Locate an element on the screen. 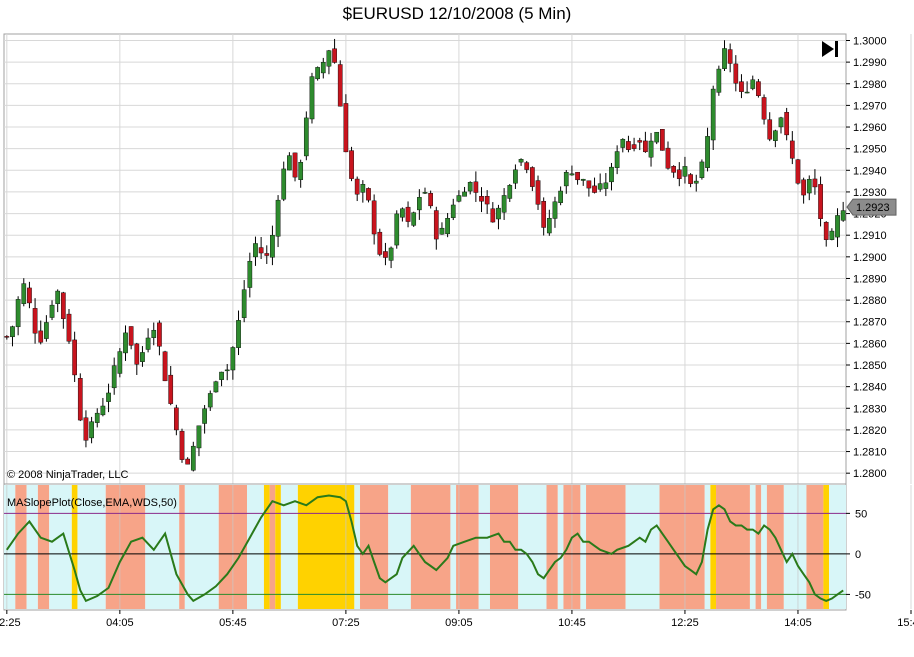  skip-to-end-icon is located at coordinates (830, 49).